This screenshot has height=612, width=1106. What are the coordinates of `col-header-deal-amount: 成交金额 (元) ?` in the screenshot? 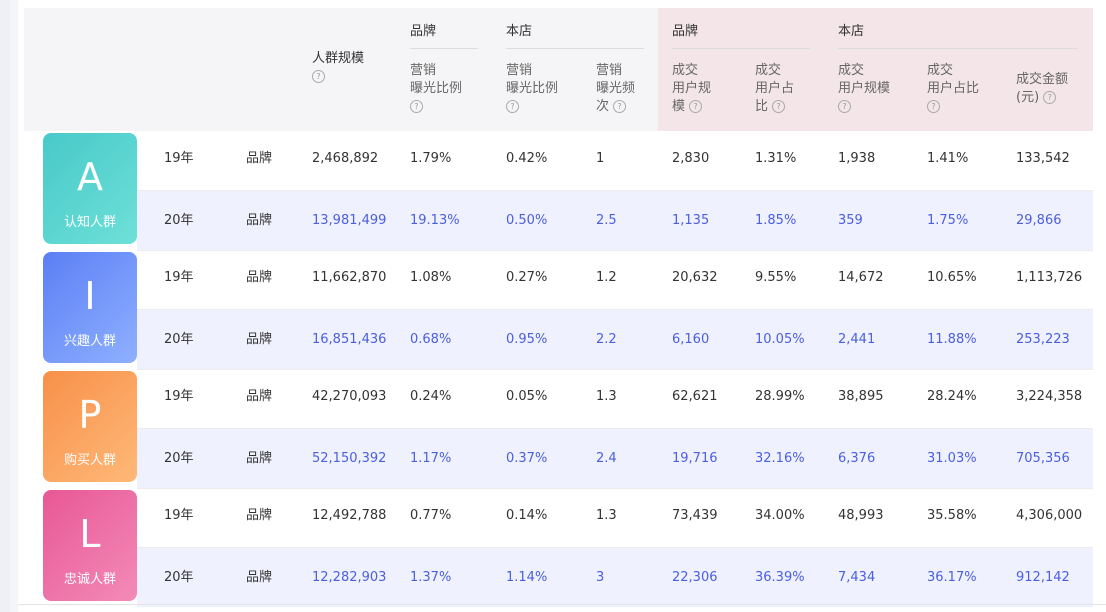 It's located at (1042, 89).